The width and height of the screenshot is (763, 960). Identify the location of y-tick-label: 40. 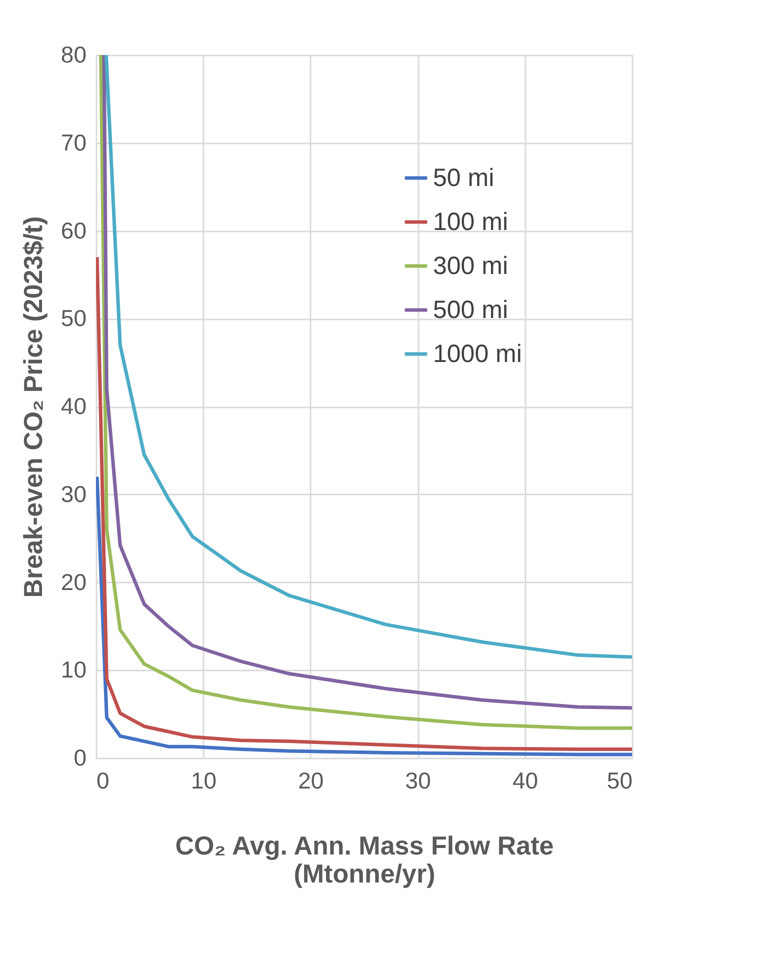
(73, 406).